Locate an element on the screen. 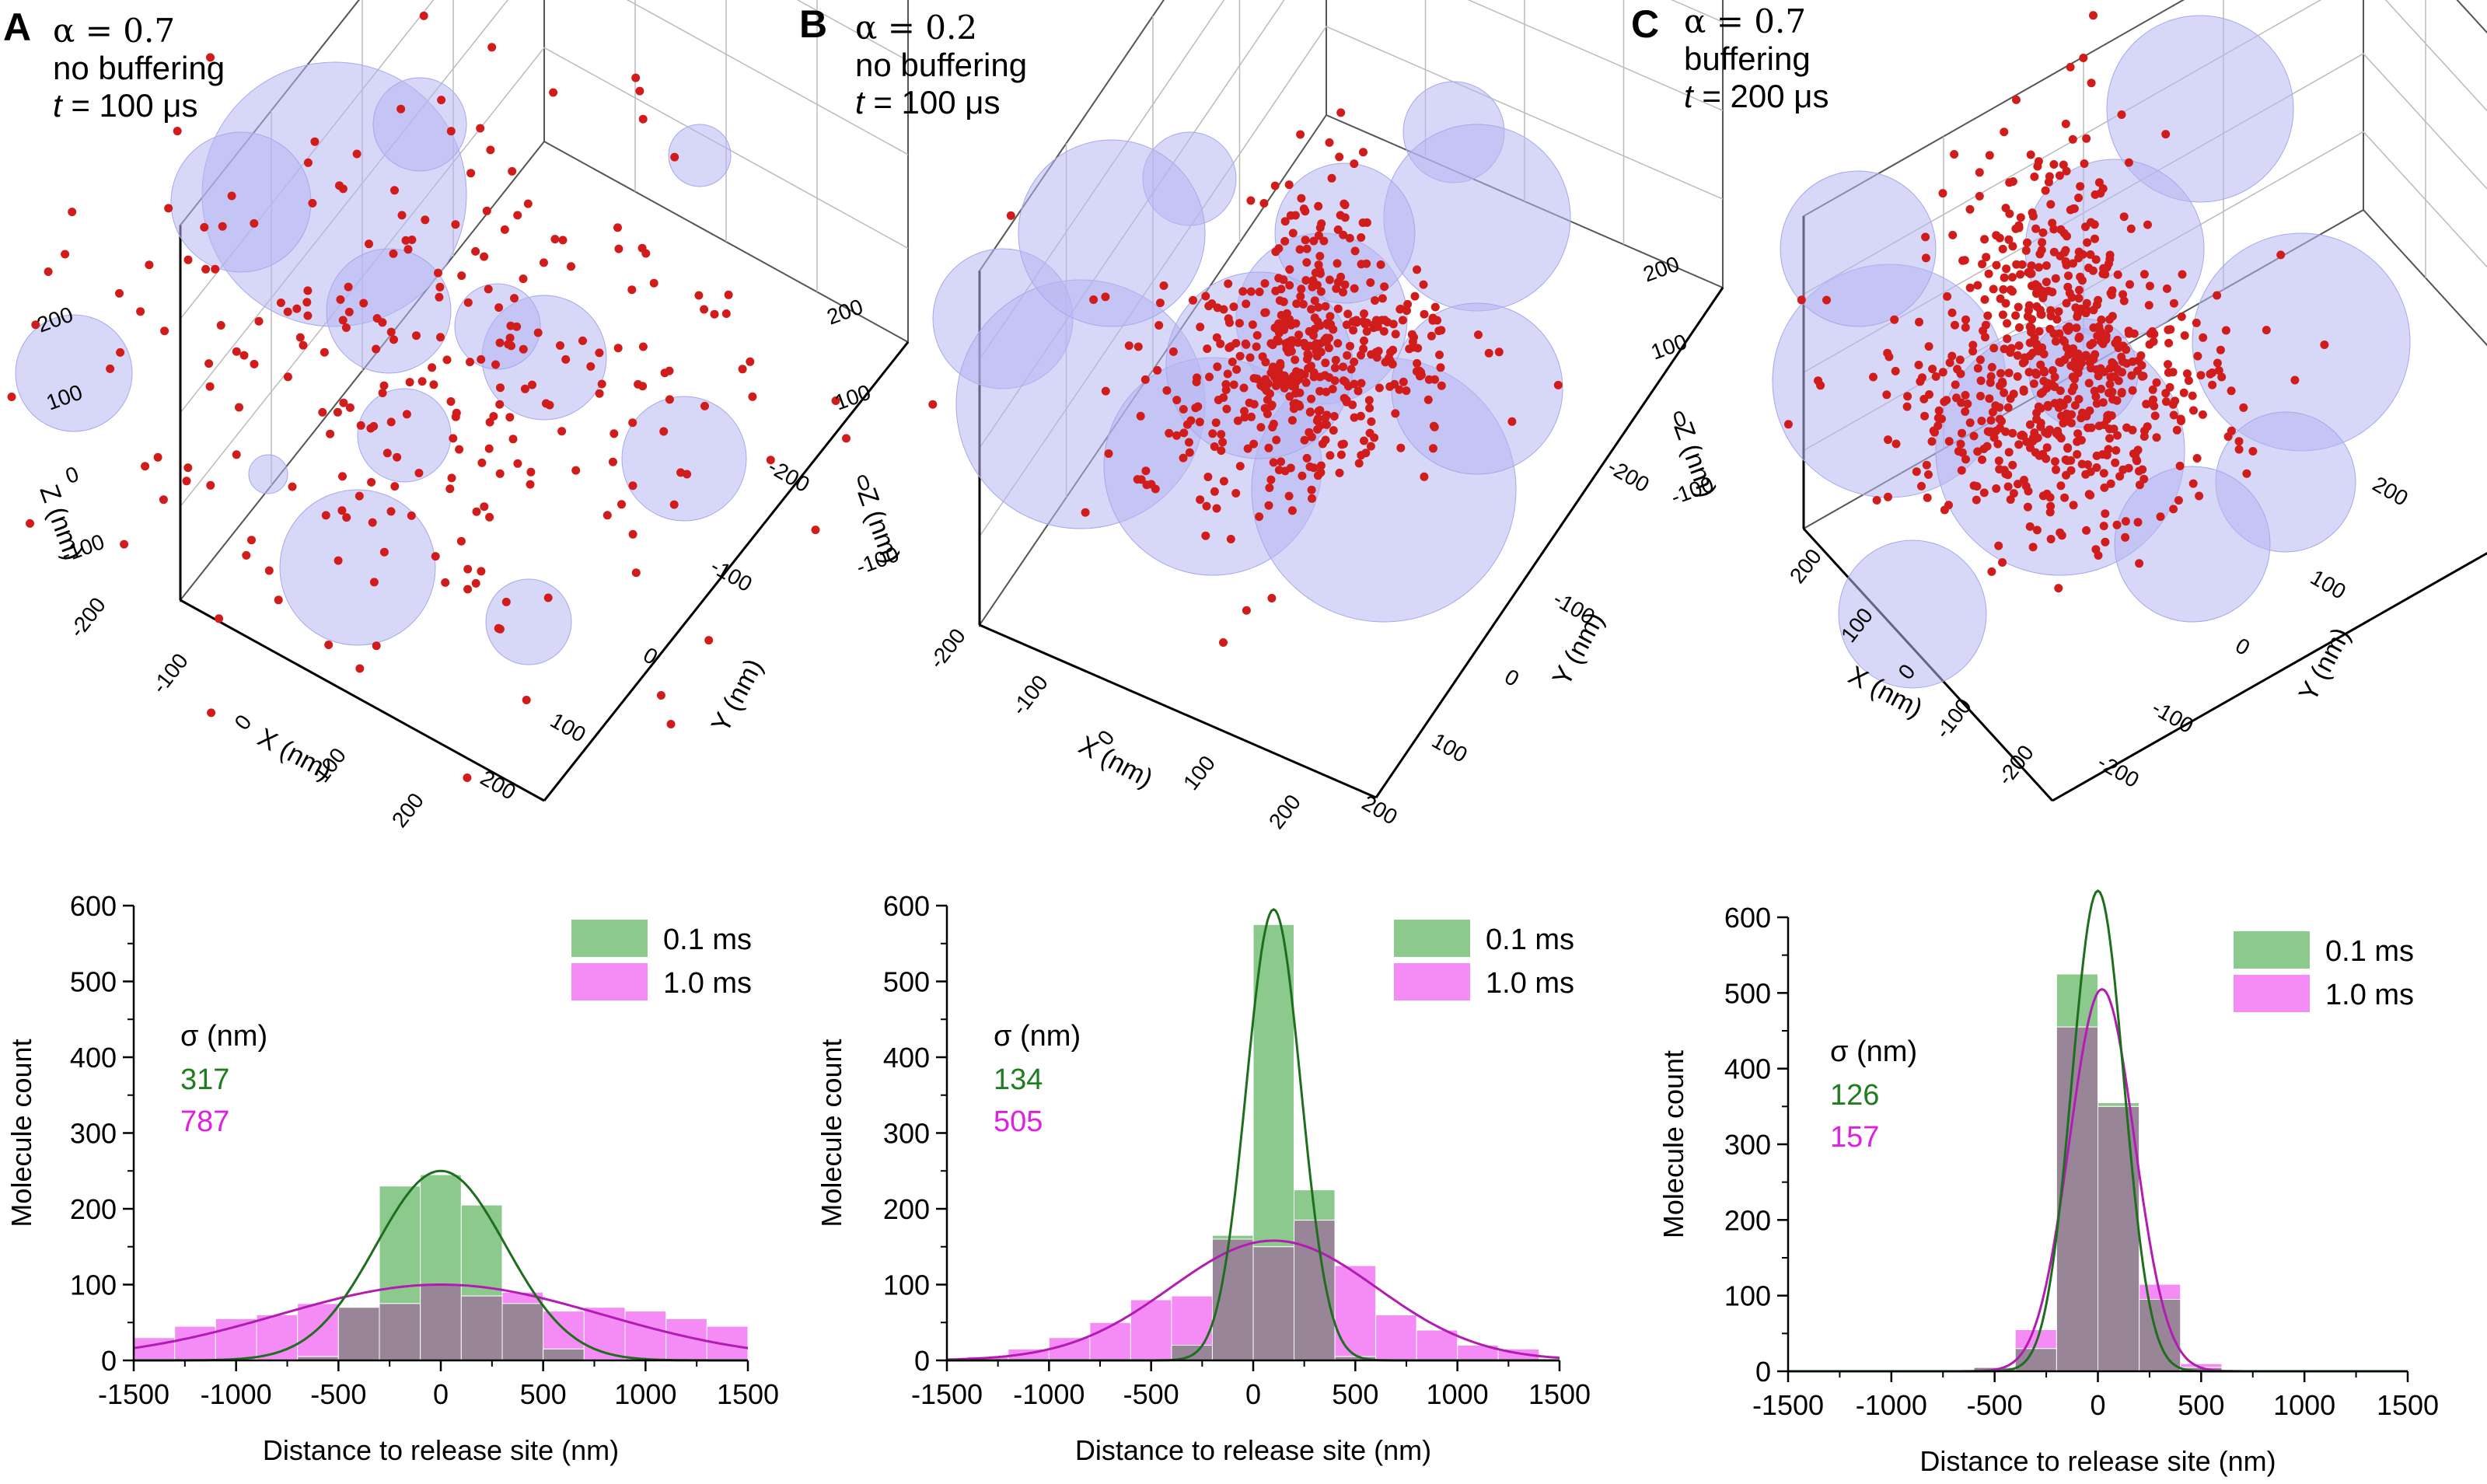 The image size is (2487, 1484). y-axis-label: Molecule count is located at coordinates (831, 1133).